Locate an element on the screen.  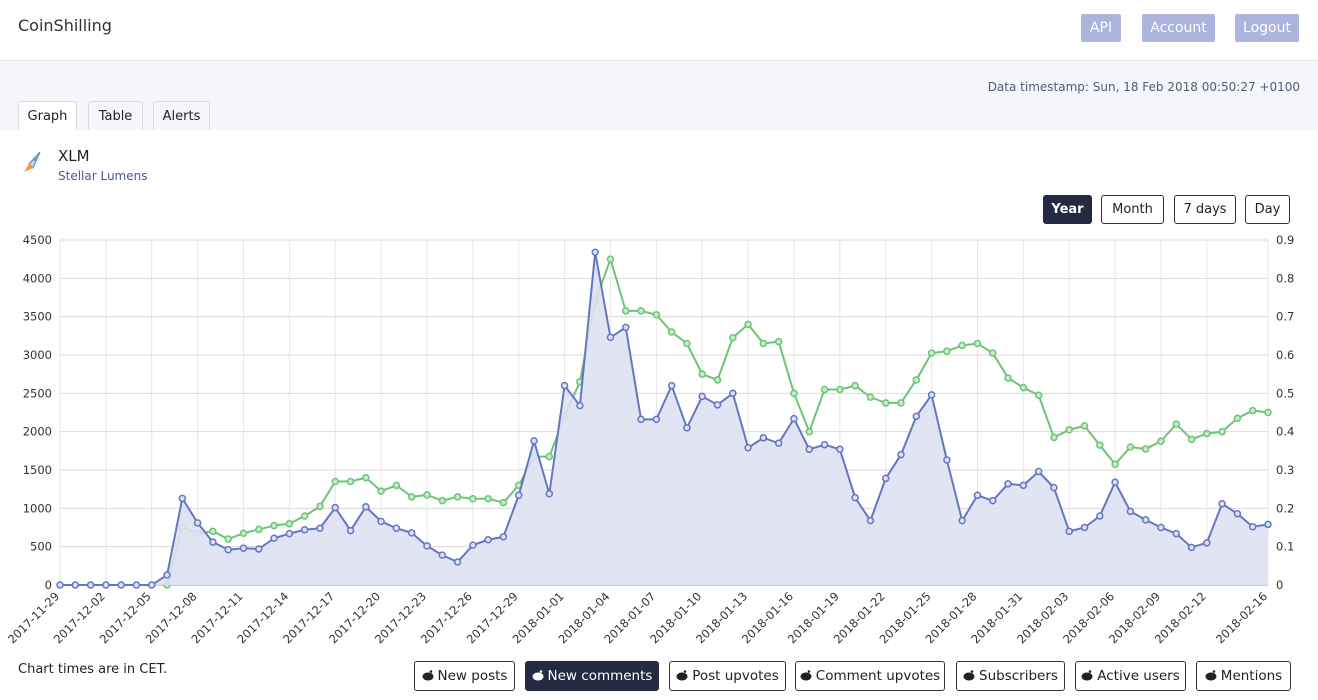
metric-button: Subscribers is located at coordinates (1010, 676).